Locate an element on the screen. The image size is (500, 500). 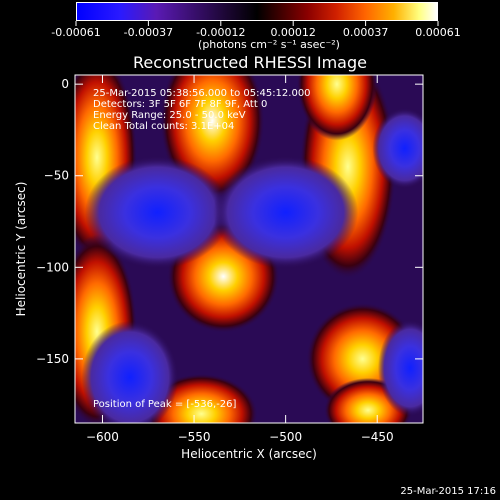
y-tick-label: −150 is located at coordinates (52, 359).